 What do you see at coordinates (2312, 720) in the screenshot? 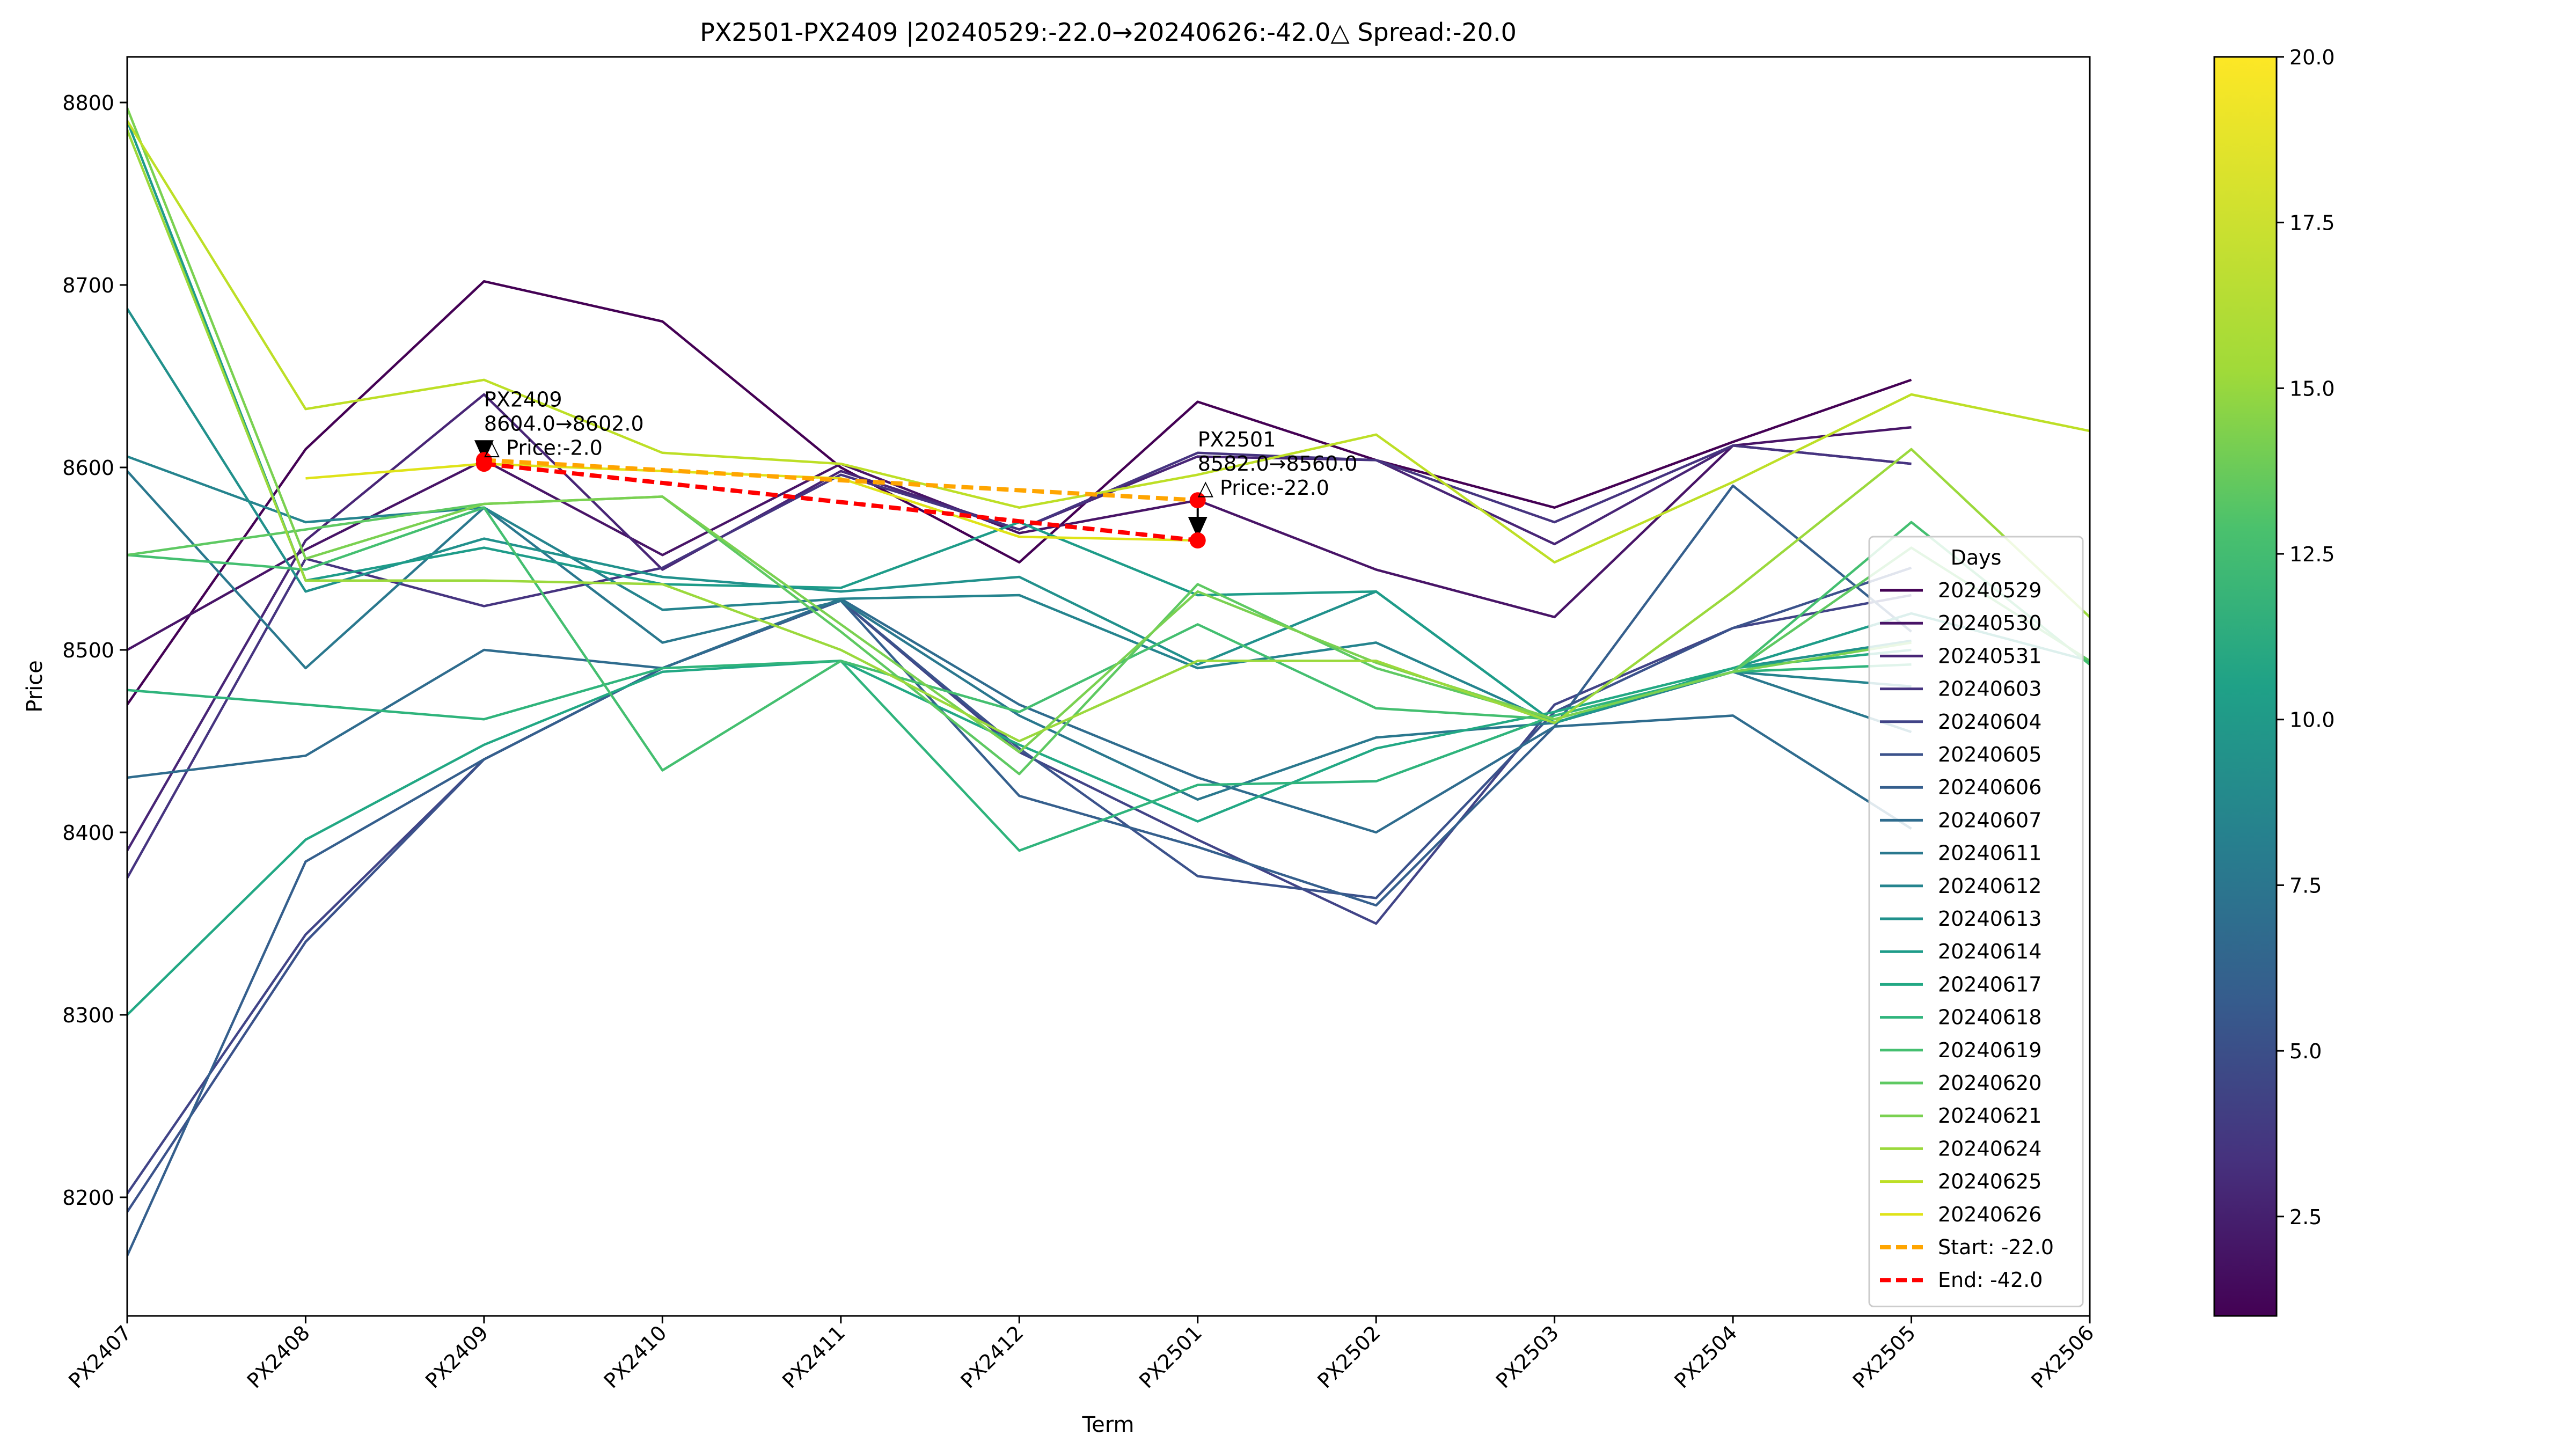
I see `colorbar-tick-label: 10.0` at bounding box center [2312, 720].